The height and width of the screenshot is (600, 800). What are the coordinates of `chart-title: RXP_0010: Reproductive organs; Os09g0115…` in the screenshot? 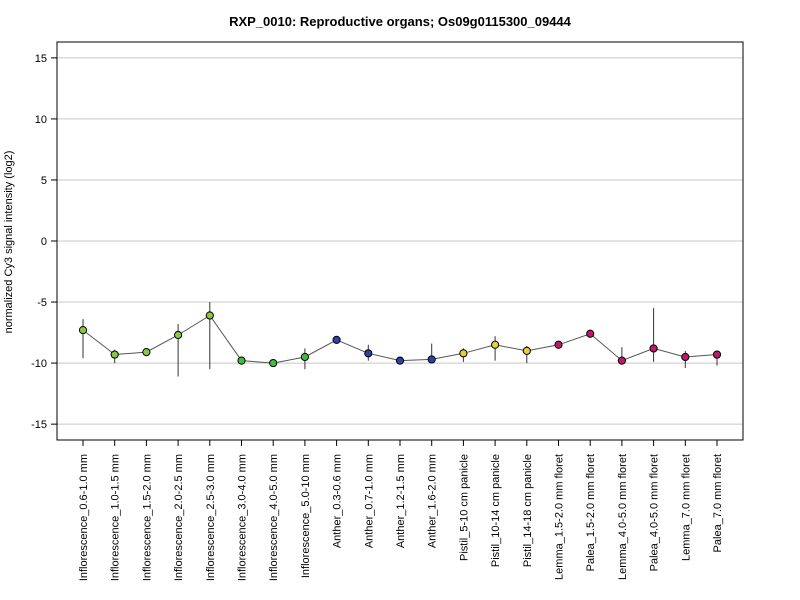 It's located at (400, 21).